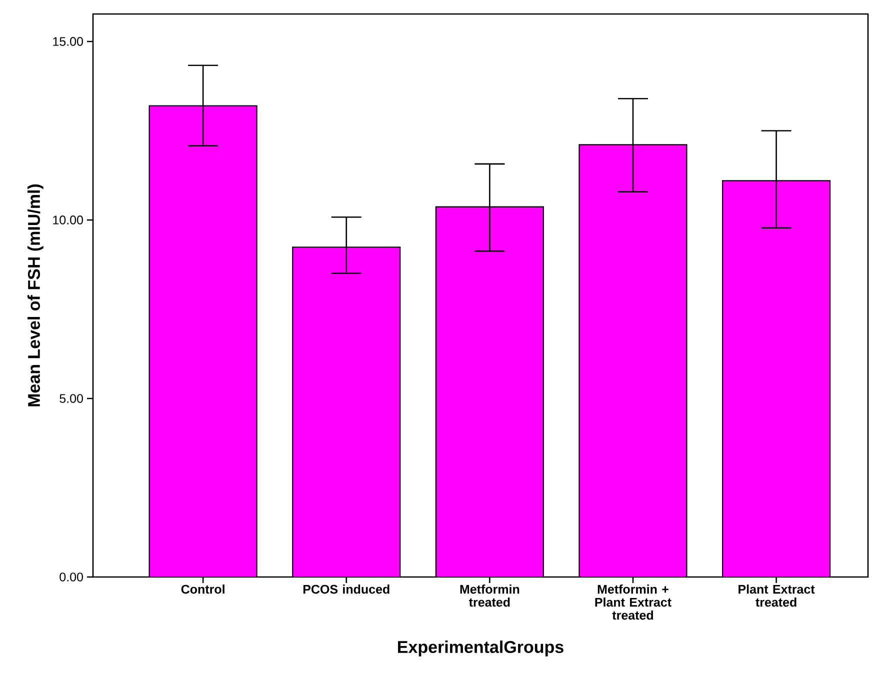 The image size is (875, 680). Describe the element at coordinates (481, 648) in the screenshot. I see `x-axis-title: ExperimentalGroups` at that location.